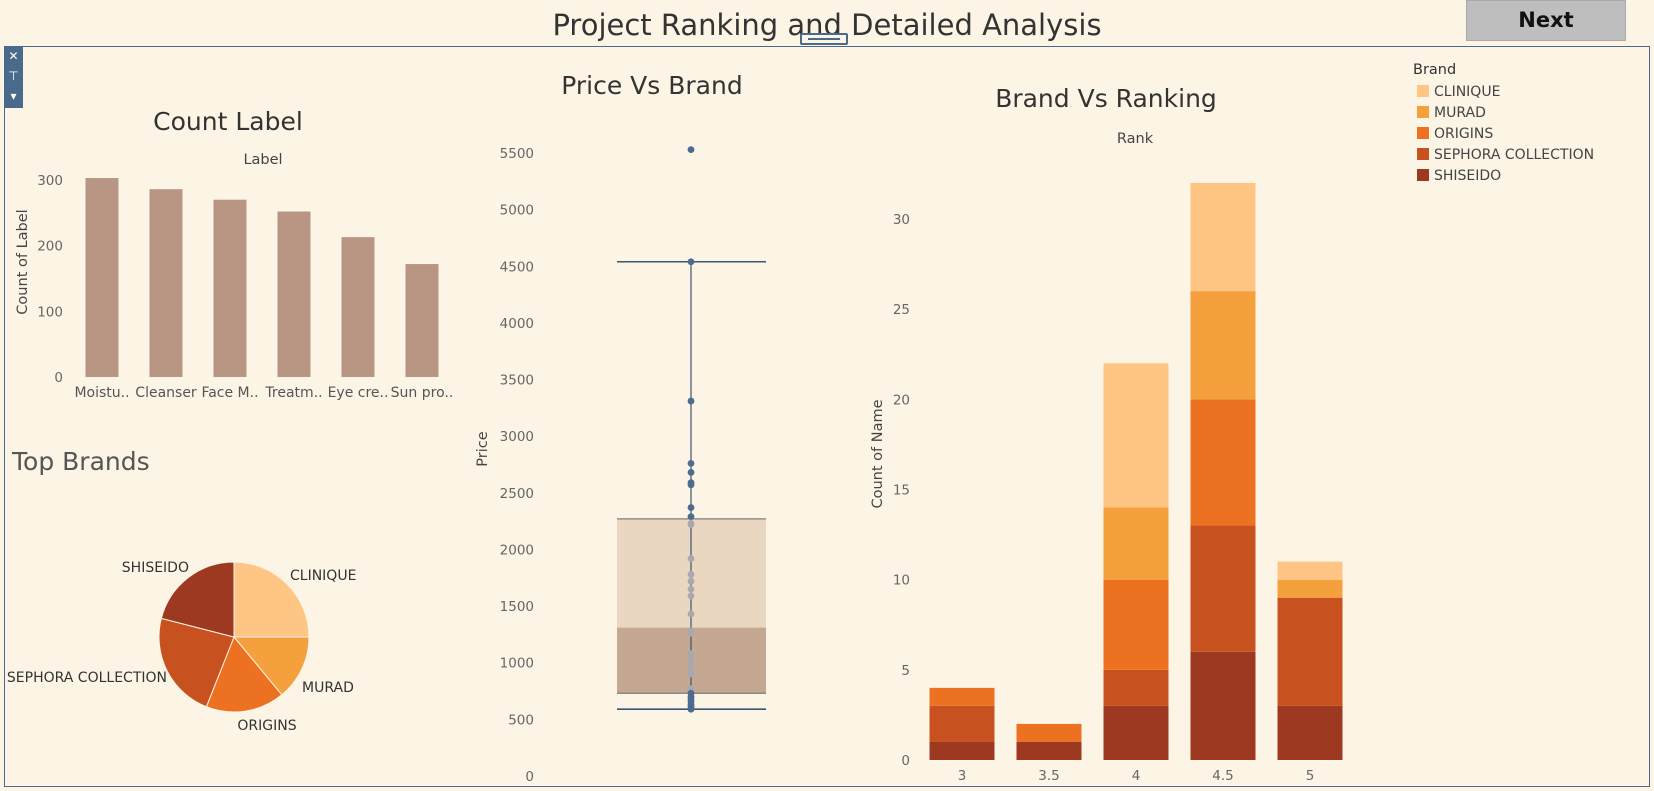 The image size is (1654, 791). Describe the element at coordinates (1048, 776) in the screenshot. I see `rank-xtick: 3.5` at that location.